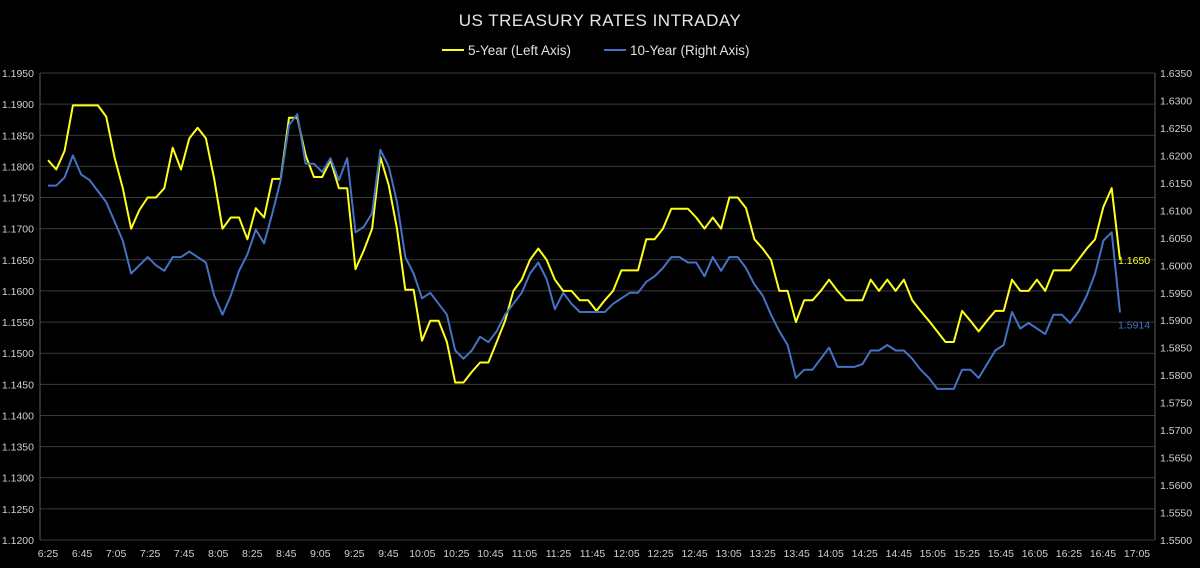 The width and height of the screenshot is (1200, 568). What do you see at coordinates (18, 354) in the screenshot?
I see `left-y-tick-label: 1.1500` at bounding box center [18, 354].